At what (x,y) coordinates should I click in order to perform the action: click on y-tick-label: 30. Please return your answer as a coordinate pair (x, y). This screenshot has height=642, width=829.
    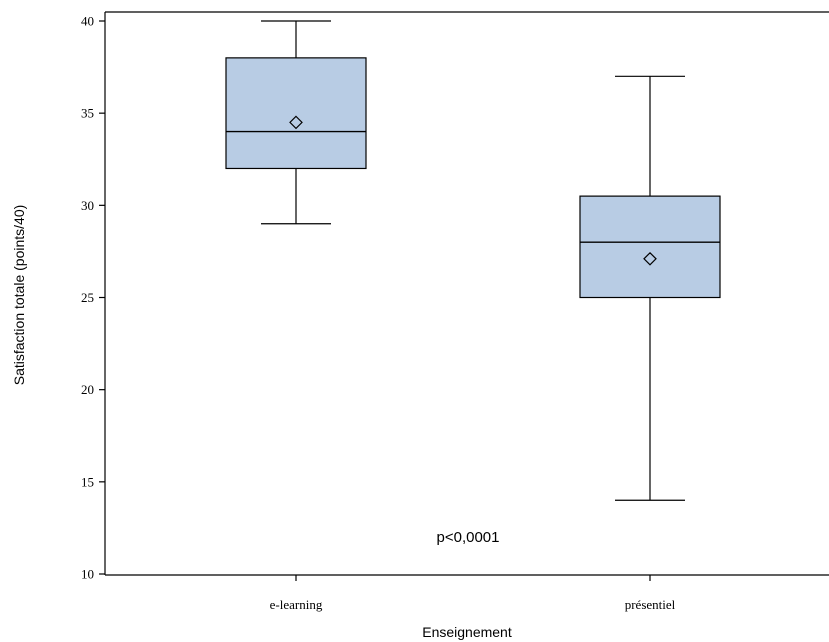
    Looking at the image, I should click on (87, 205).